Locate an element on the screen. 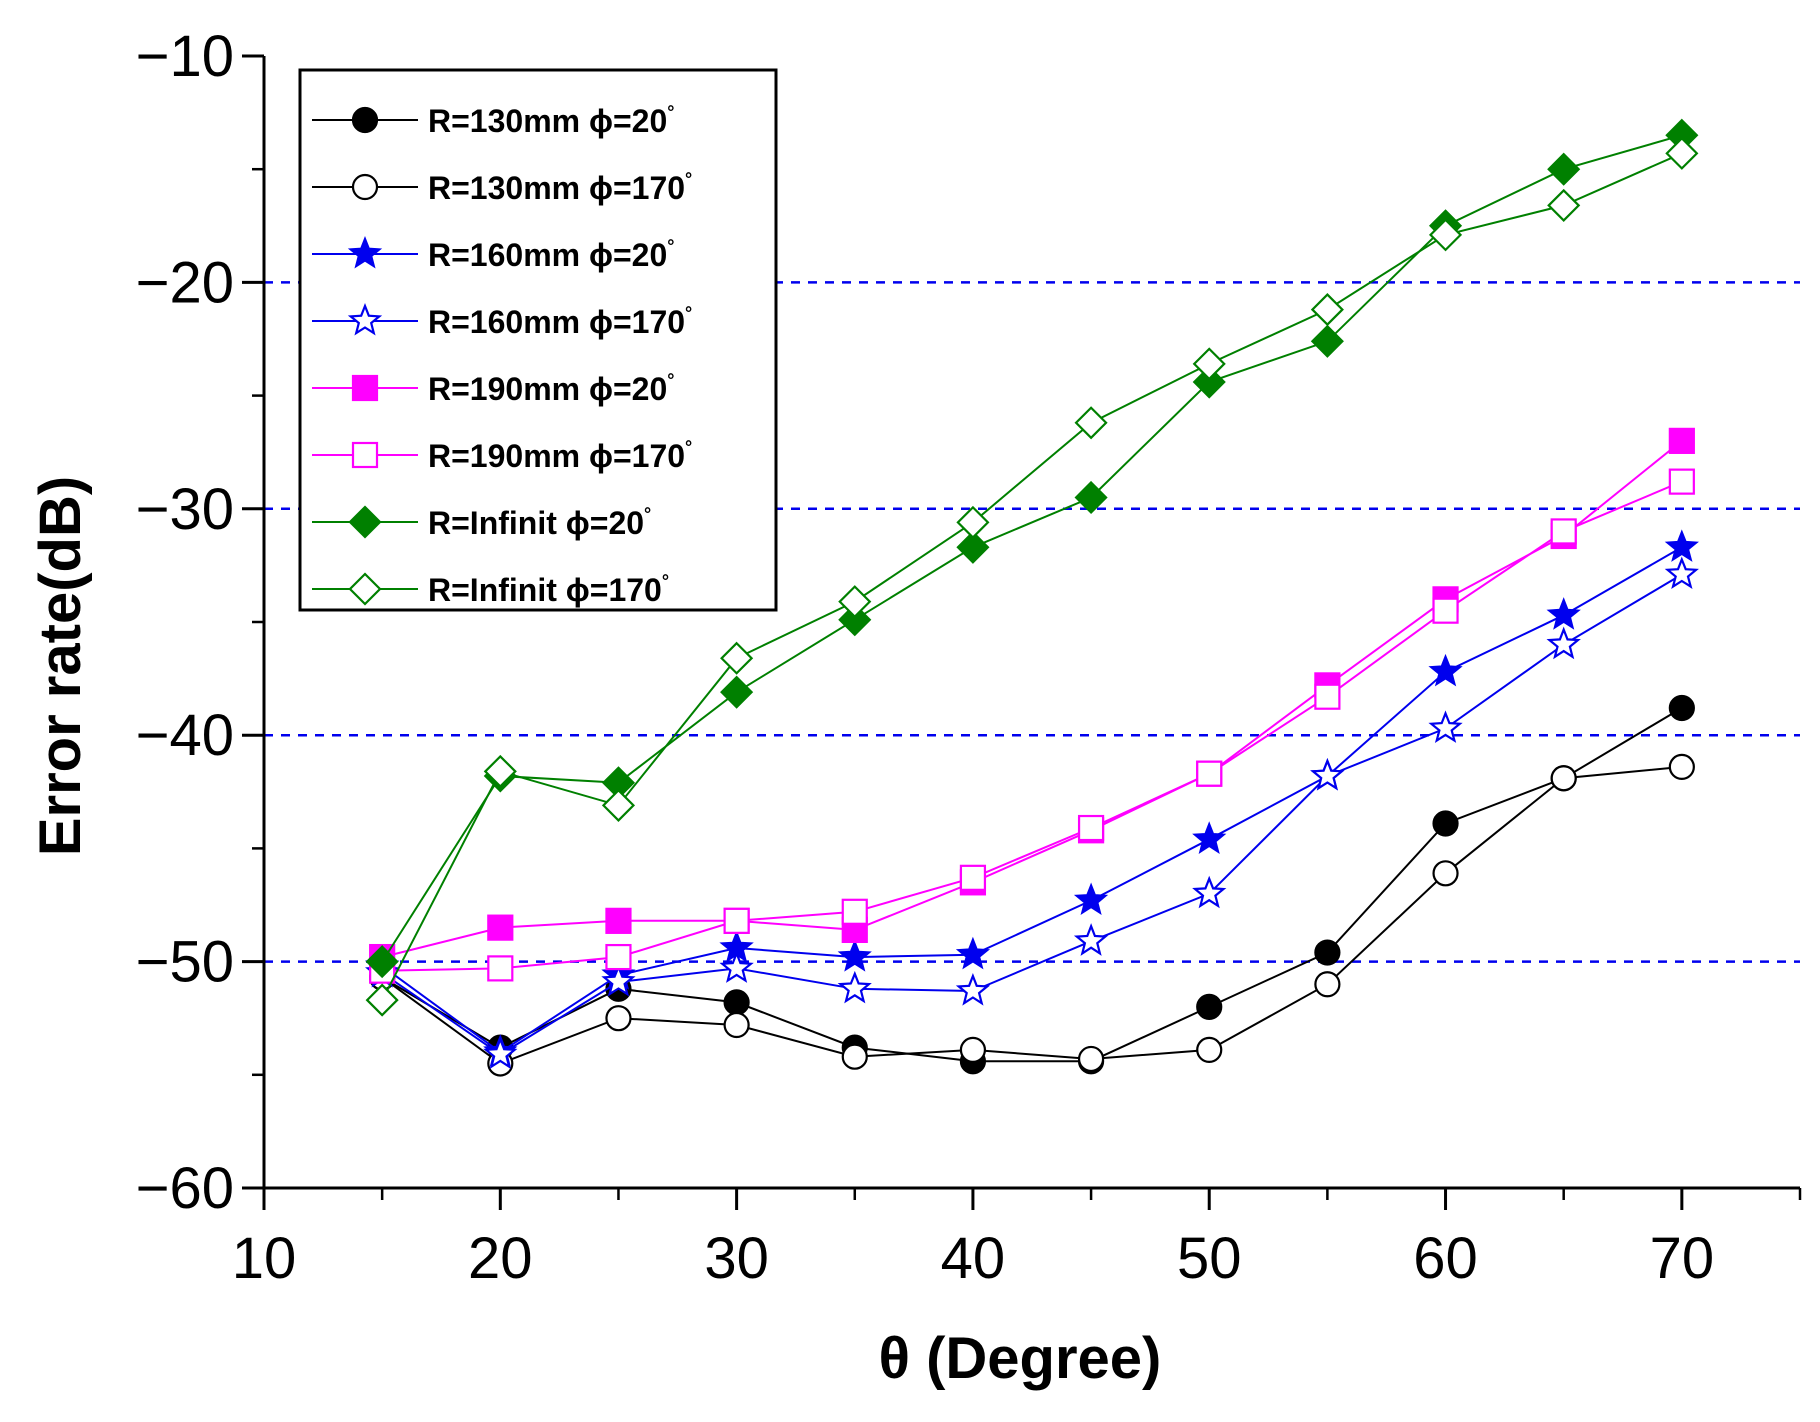  x-tick-label: 30 is located at coordinates (736, 1258).